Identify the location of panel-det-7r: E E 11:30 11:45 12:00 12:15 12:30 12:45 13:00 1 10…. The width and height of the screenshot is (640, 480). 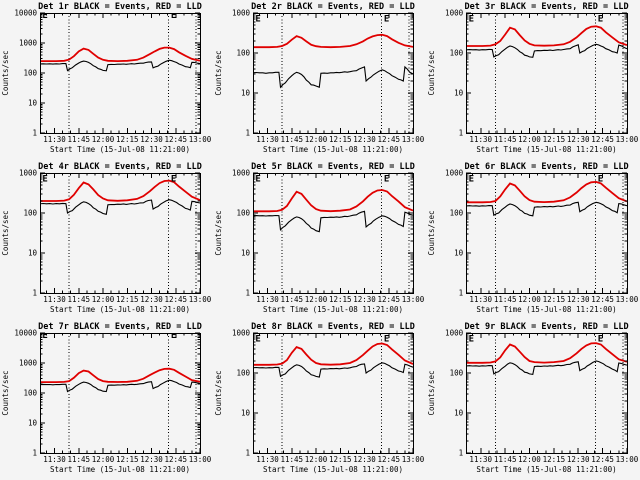
(106, 400).